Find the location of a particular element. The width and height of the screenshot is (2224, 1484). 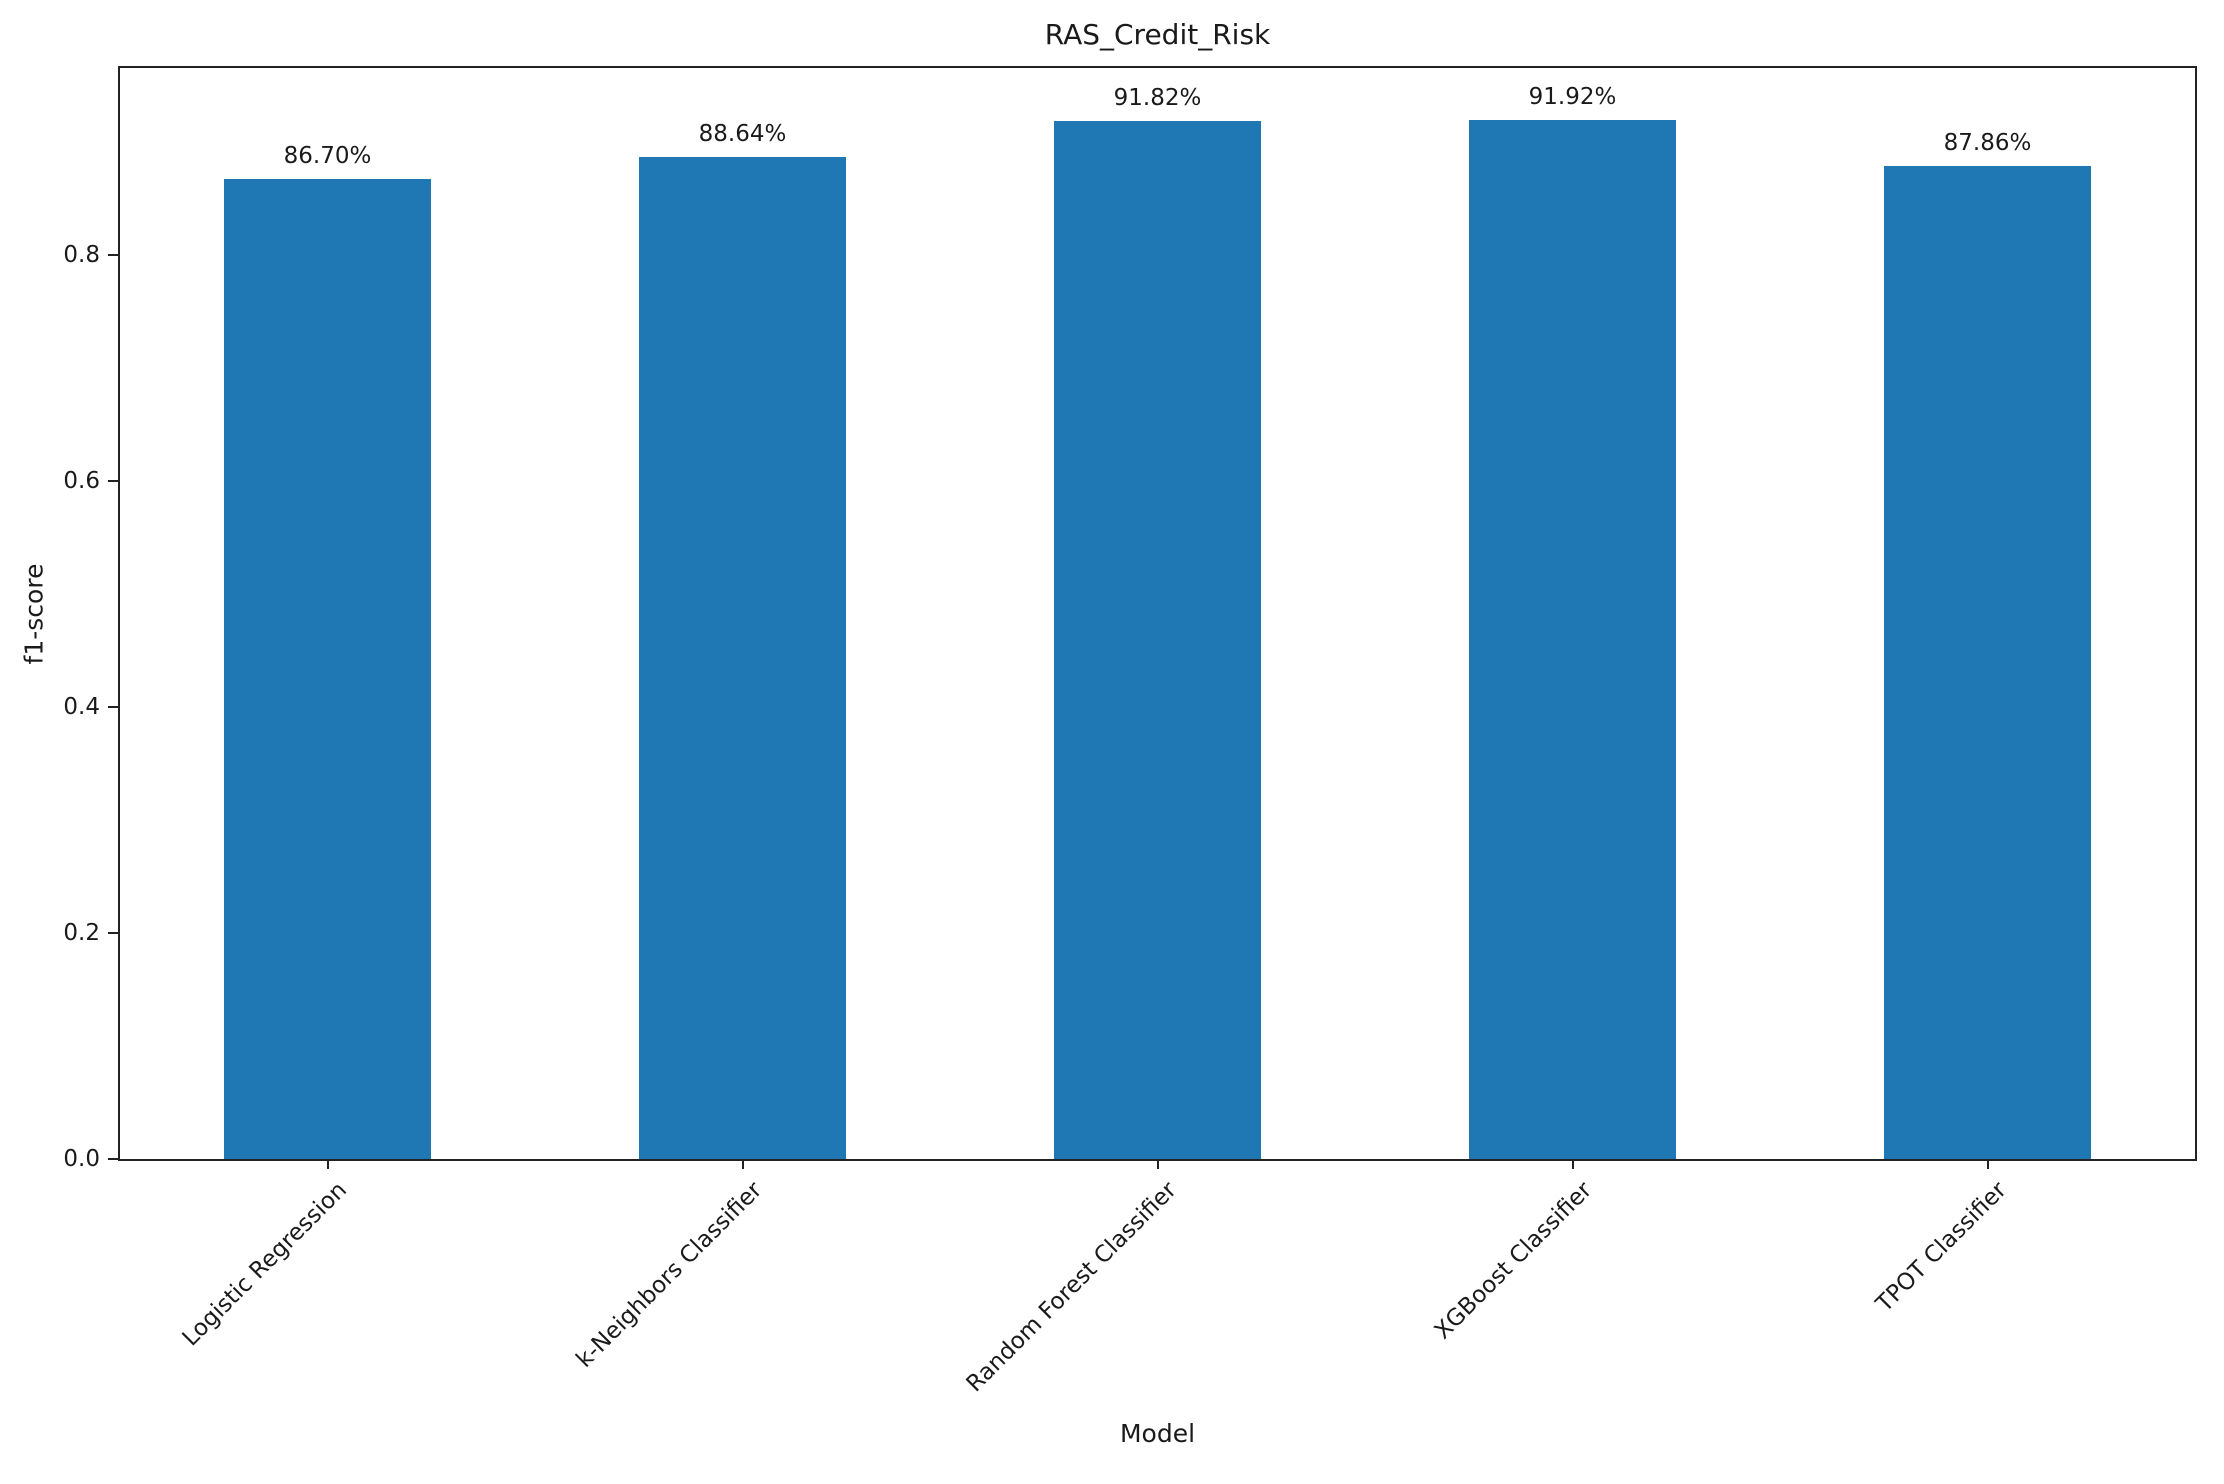

x-tick-label: k-Neighbors Classifier is located at coordinates (669, 1275).